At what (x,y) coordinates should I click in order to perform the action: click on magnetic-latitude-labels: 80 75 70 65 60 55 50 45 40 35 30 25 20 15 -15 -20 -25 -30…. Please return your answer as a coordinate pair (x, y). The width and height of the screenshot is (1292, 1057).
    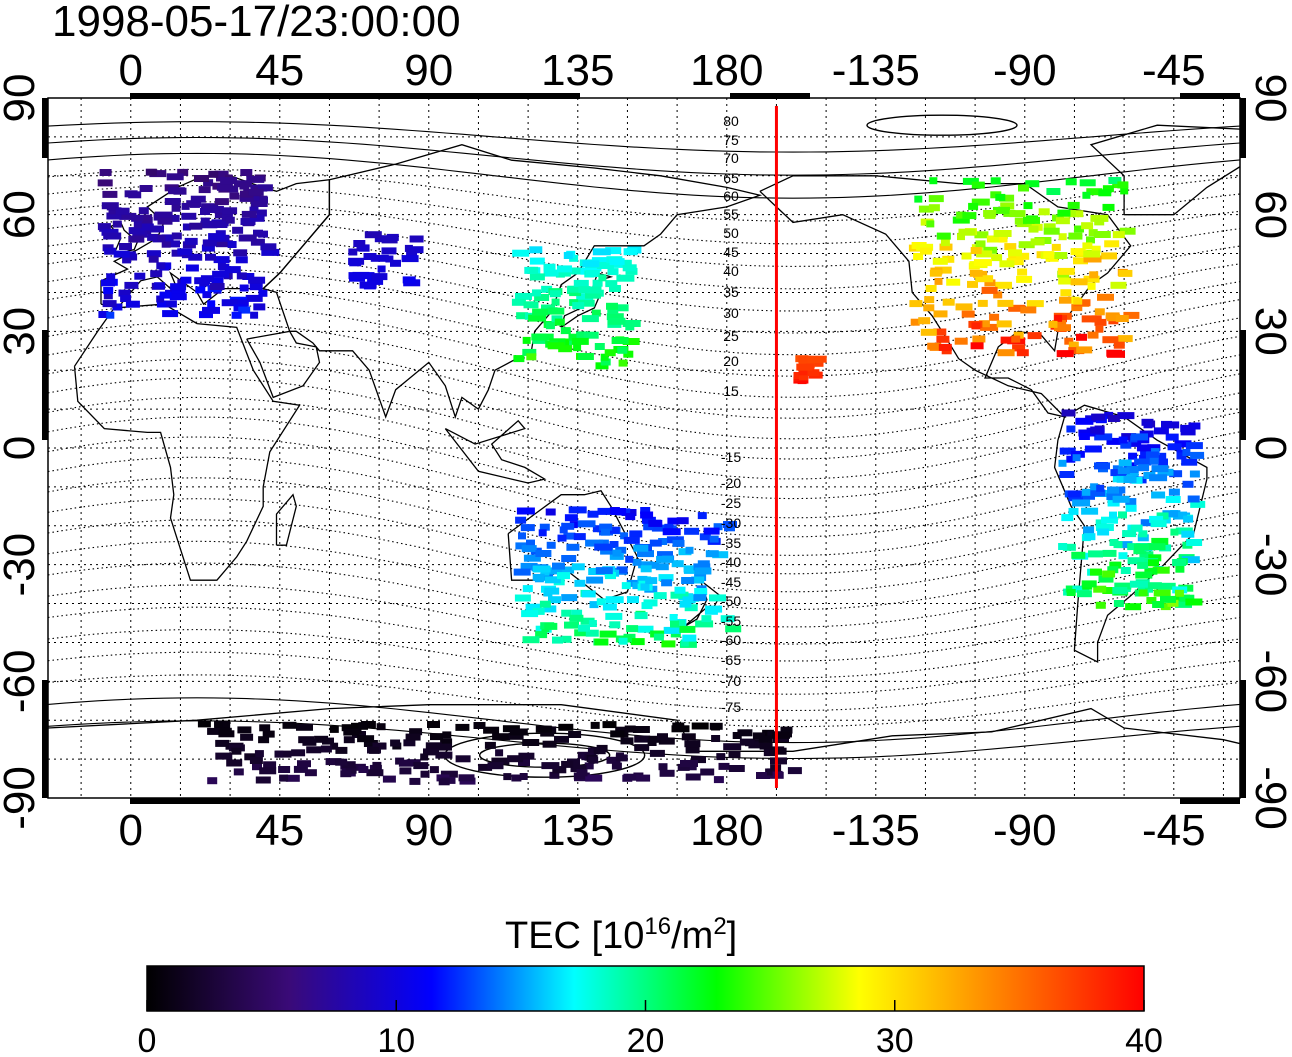
    Looking at the image, I should click on (731, 414).